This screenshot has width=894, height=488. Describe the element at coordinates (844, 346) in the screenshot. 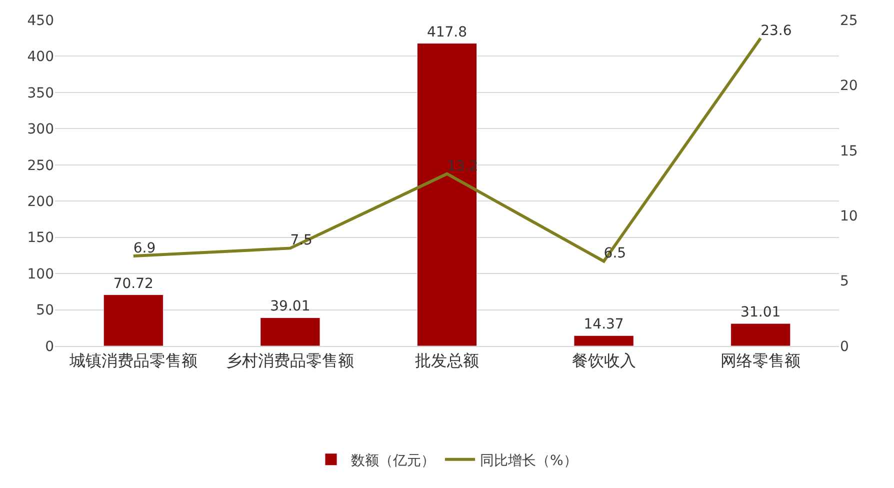

I see `y2-tick-label: 0` at that location.